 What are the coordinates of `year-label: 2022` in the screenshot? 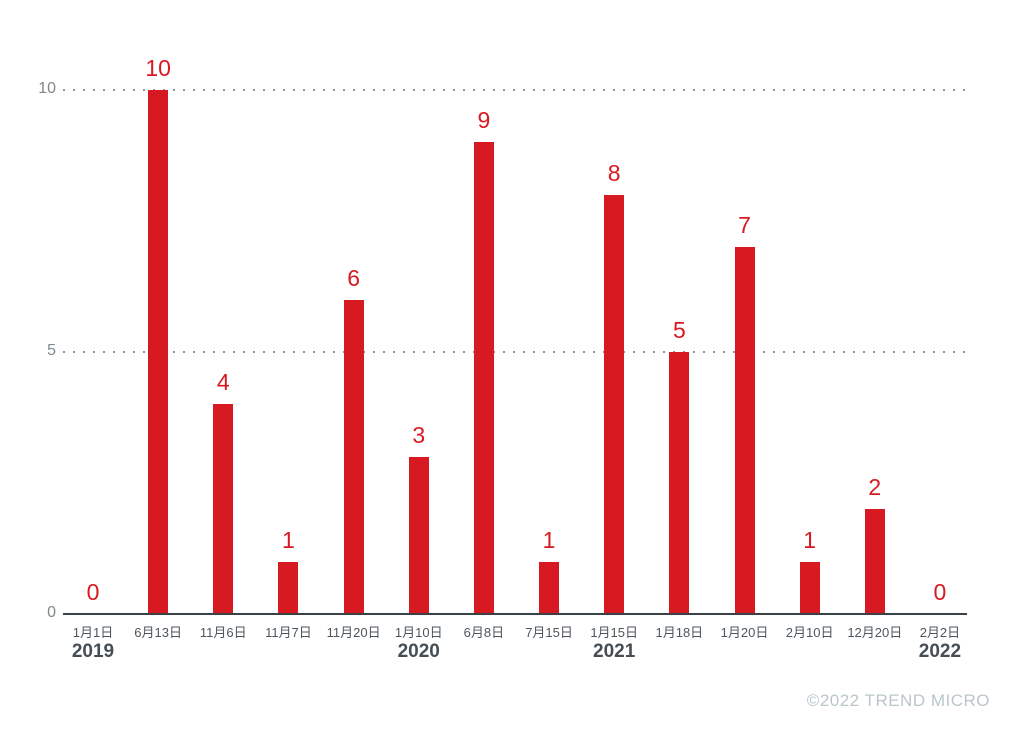 It's located at (940, 651).